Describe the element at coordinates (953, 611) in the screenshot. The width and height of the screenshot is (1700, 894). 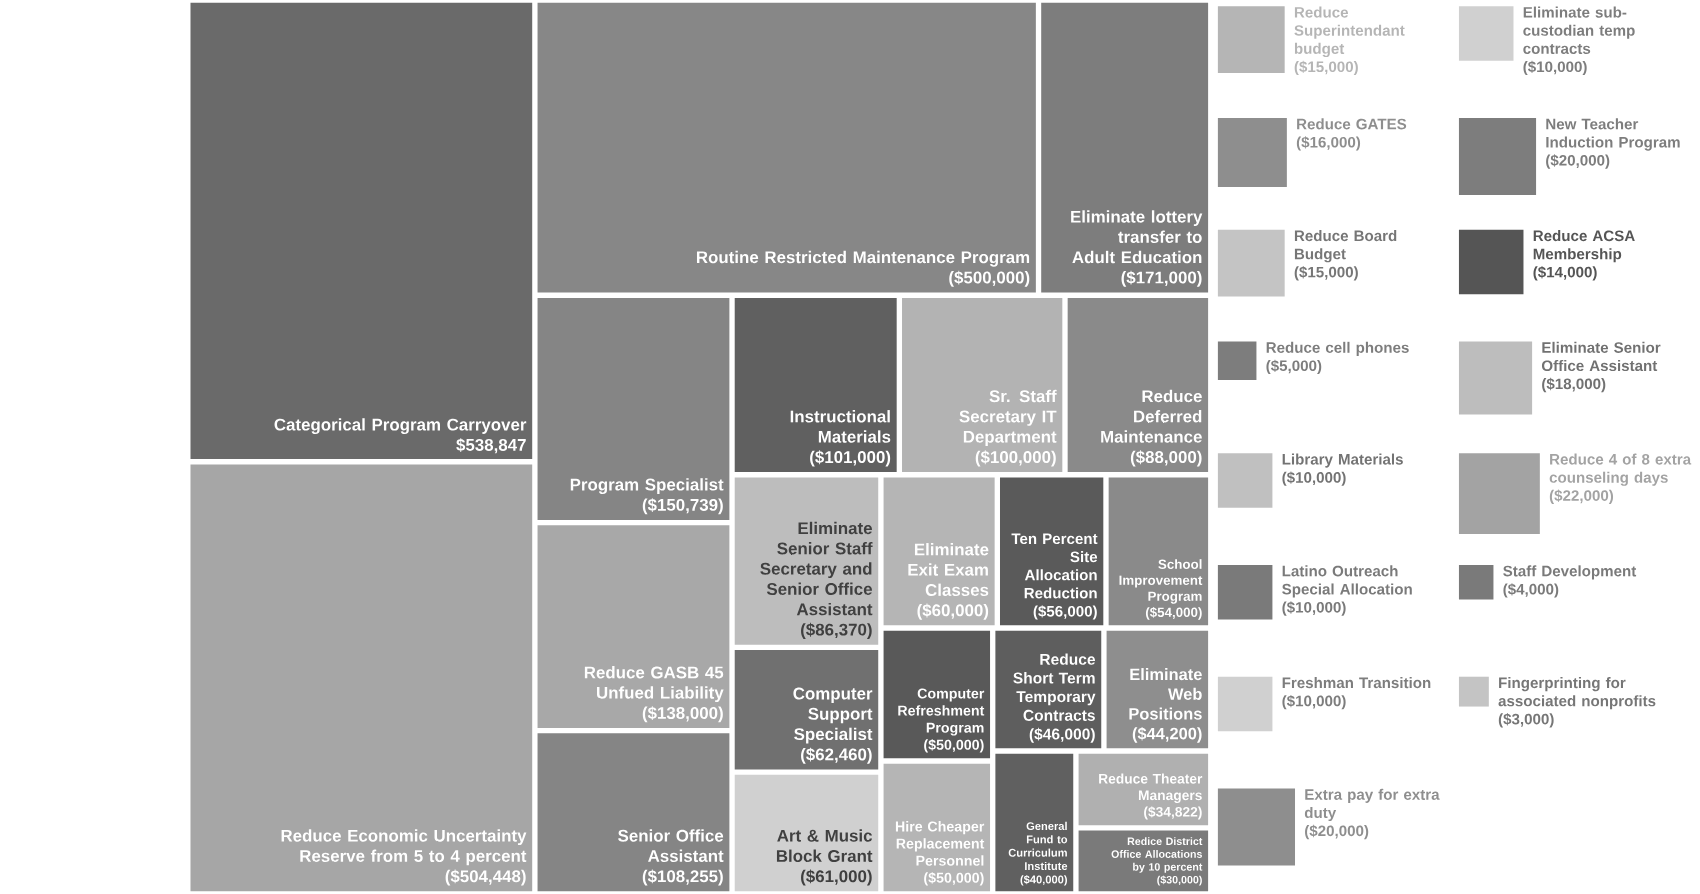
I see `data-label: ($60,000)` at that location.